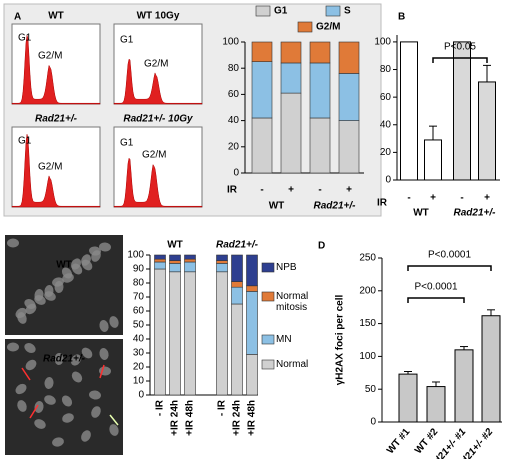 This screenshot has height=459, width=505. Describe the element at coordinates (17, 17) in the screenshot. I see `panel-label: A` at that location.